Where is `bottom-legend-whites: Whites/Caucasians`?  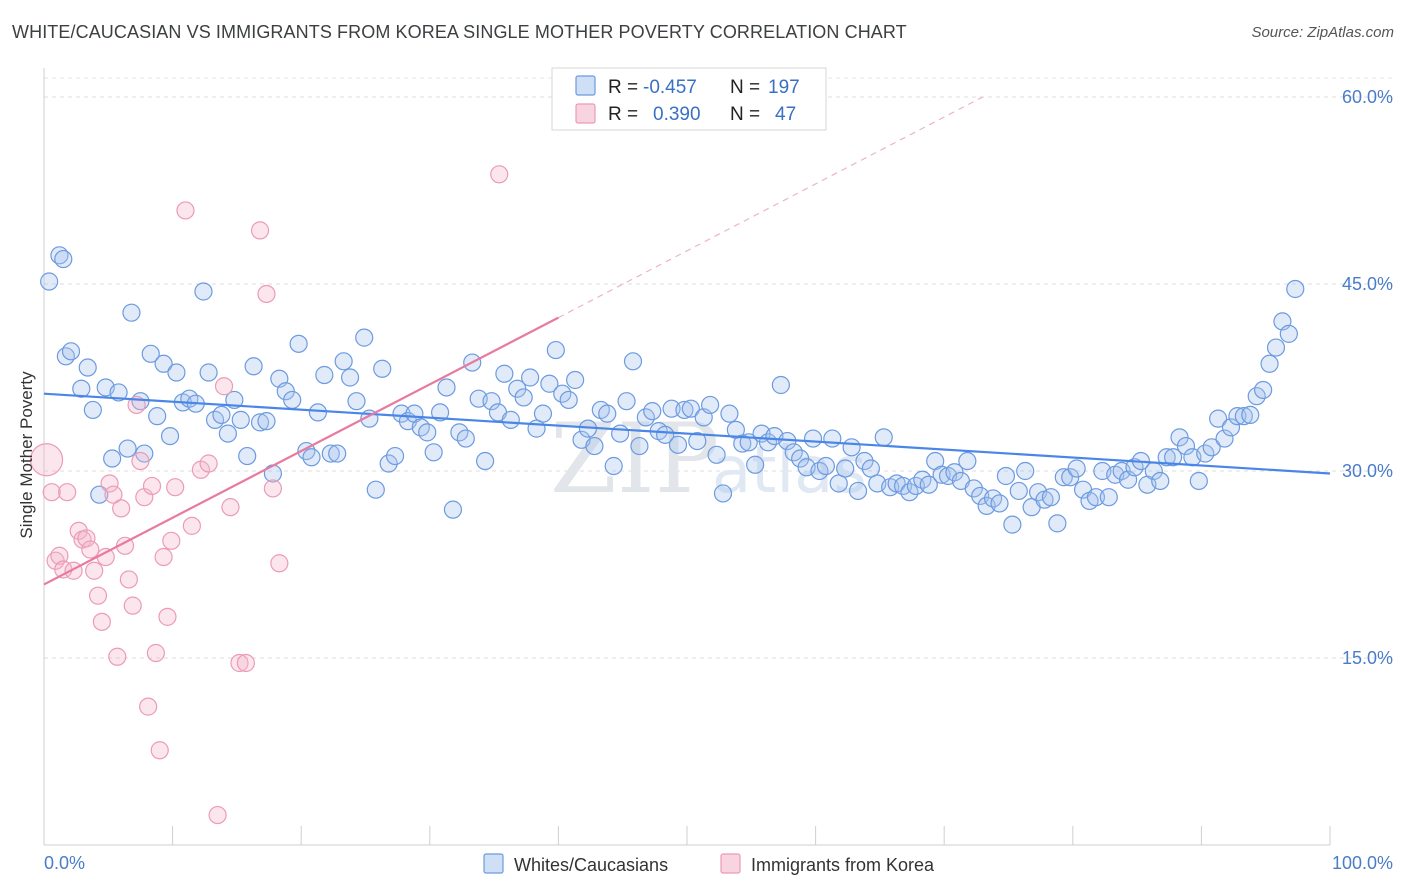
bottom-legend-whites: Whites/Caucasians is located at coordinates (591, 865).